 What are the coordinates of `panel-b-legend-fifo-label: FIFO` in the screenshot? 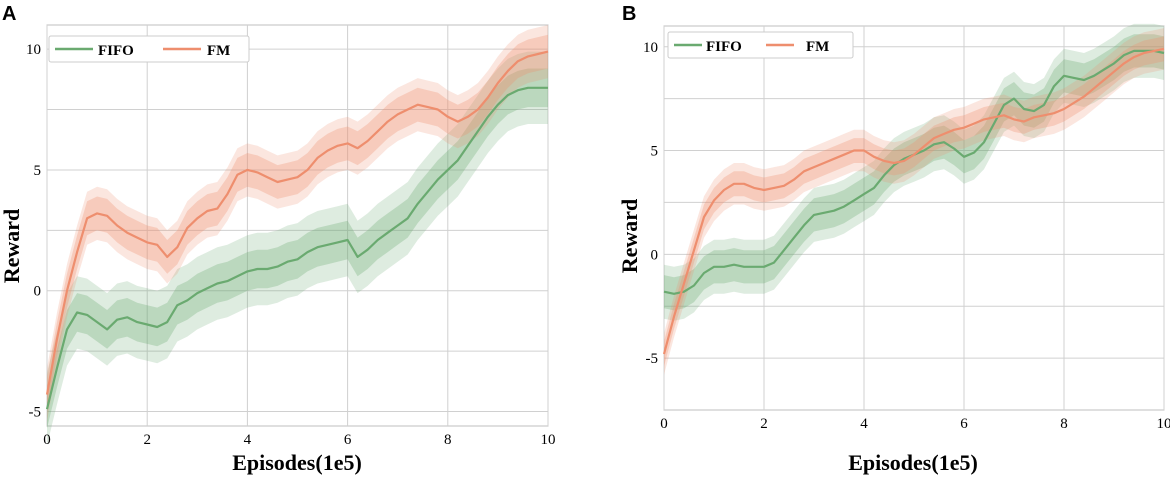 It's located at (724, 47).